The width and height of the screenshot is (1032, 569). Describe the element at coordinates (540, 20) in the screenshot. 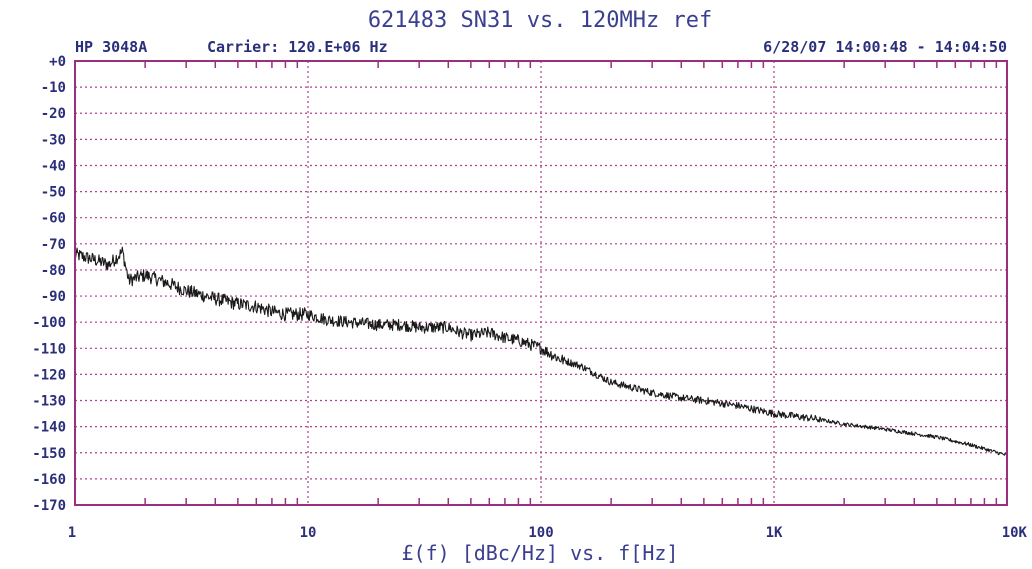

I see `chart-title: 621483 SN31 vs. 120MHz ref` at that location.